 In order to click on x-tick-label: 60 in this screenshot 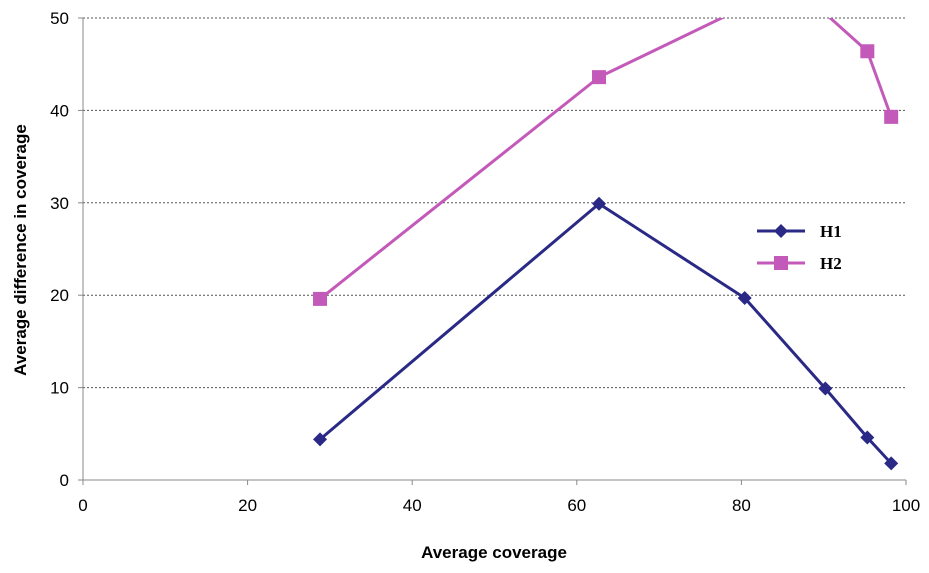, I will do `click(576, 505)`.